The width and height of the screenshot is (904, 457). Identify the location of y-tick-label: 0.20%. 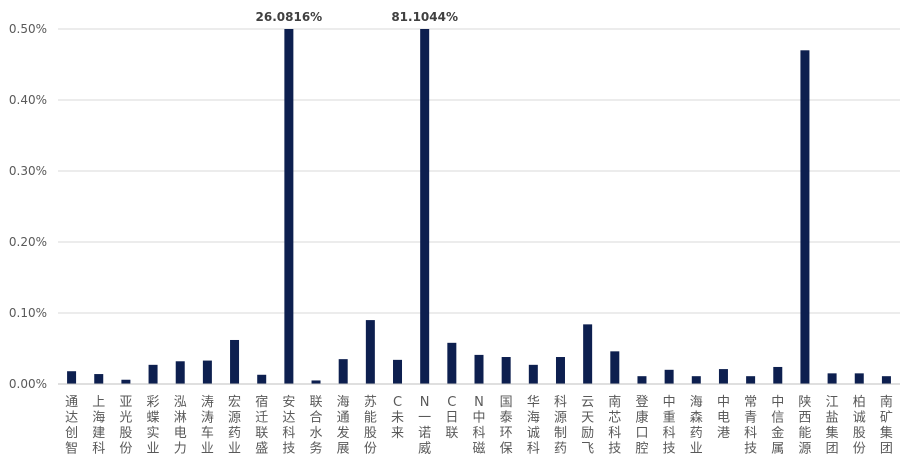
(28, 242).